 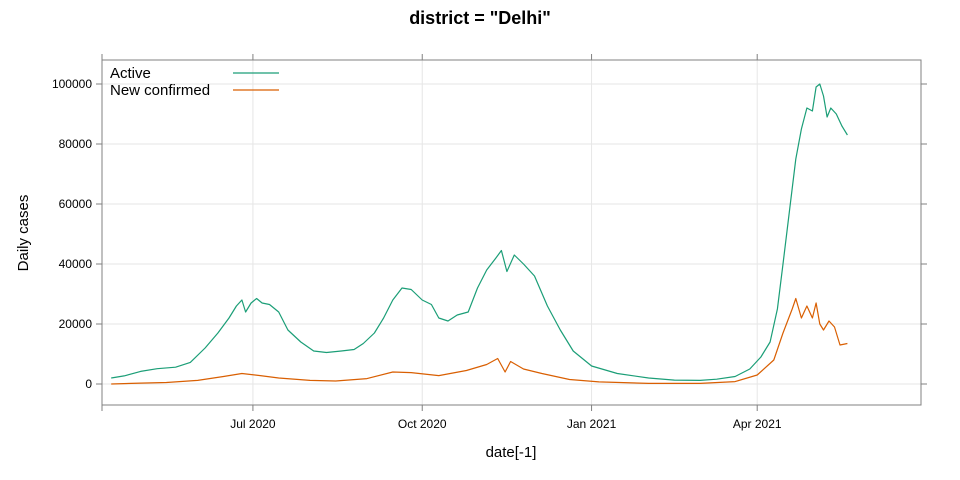 What do you see at coordinates (422, 424) in the screenshot?
I see `x-tick-label: Oct 2020` at bounding box center [422, 424].